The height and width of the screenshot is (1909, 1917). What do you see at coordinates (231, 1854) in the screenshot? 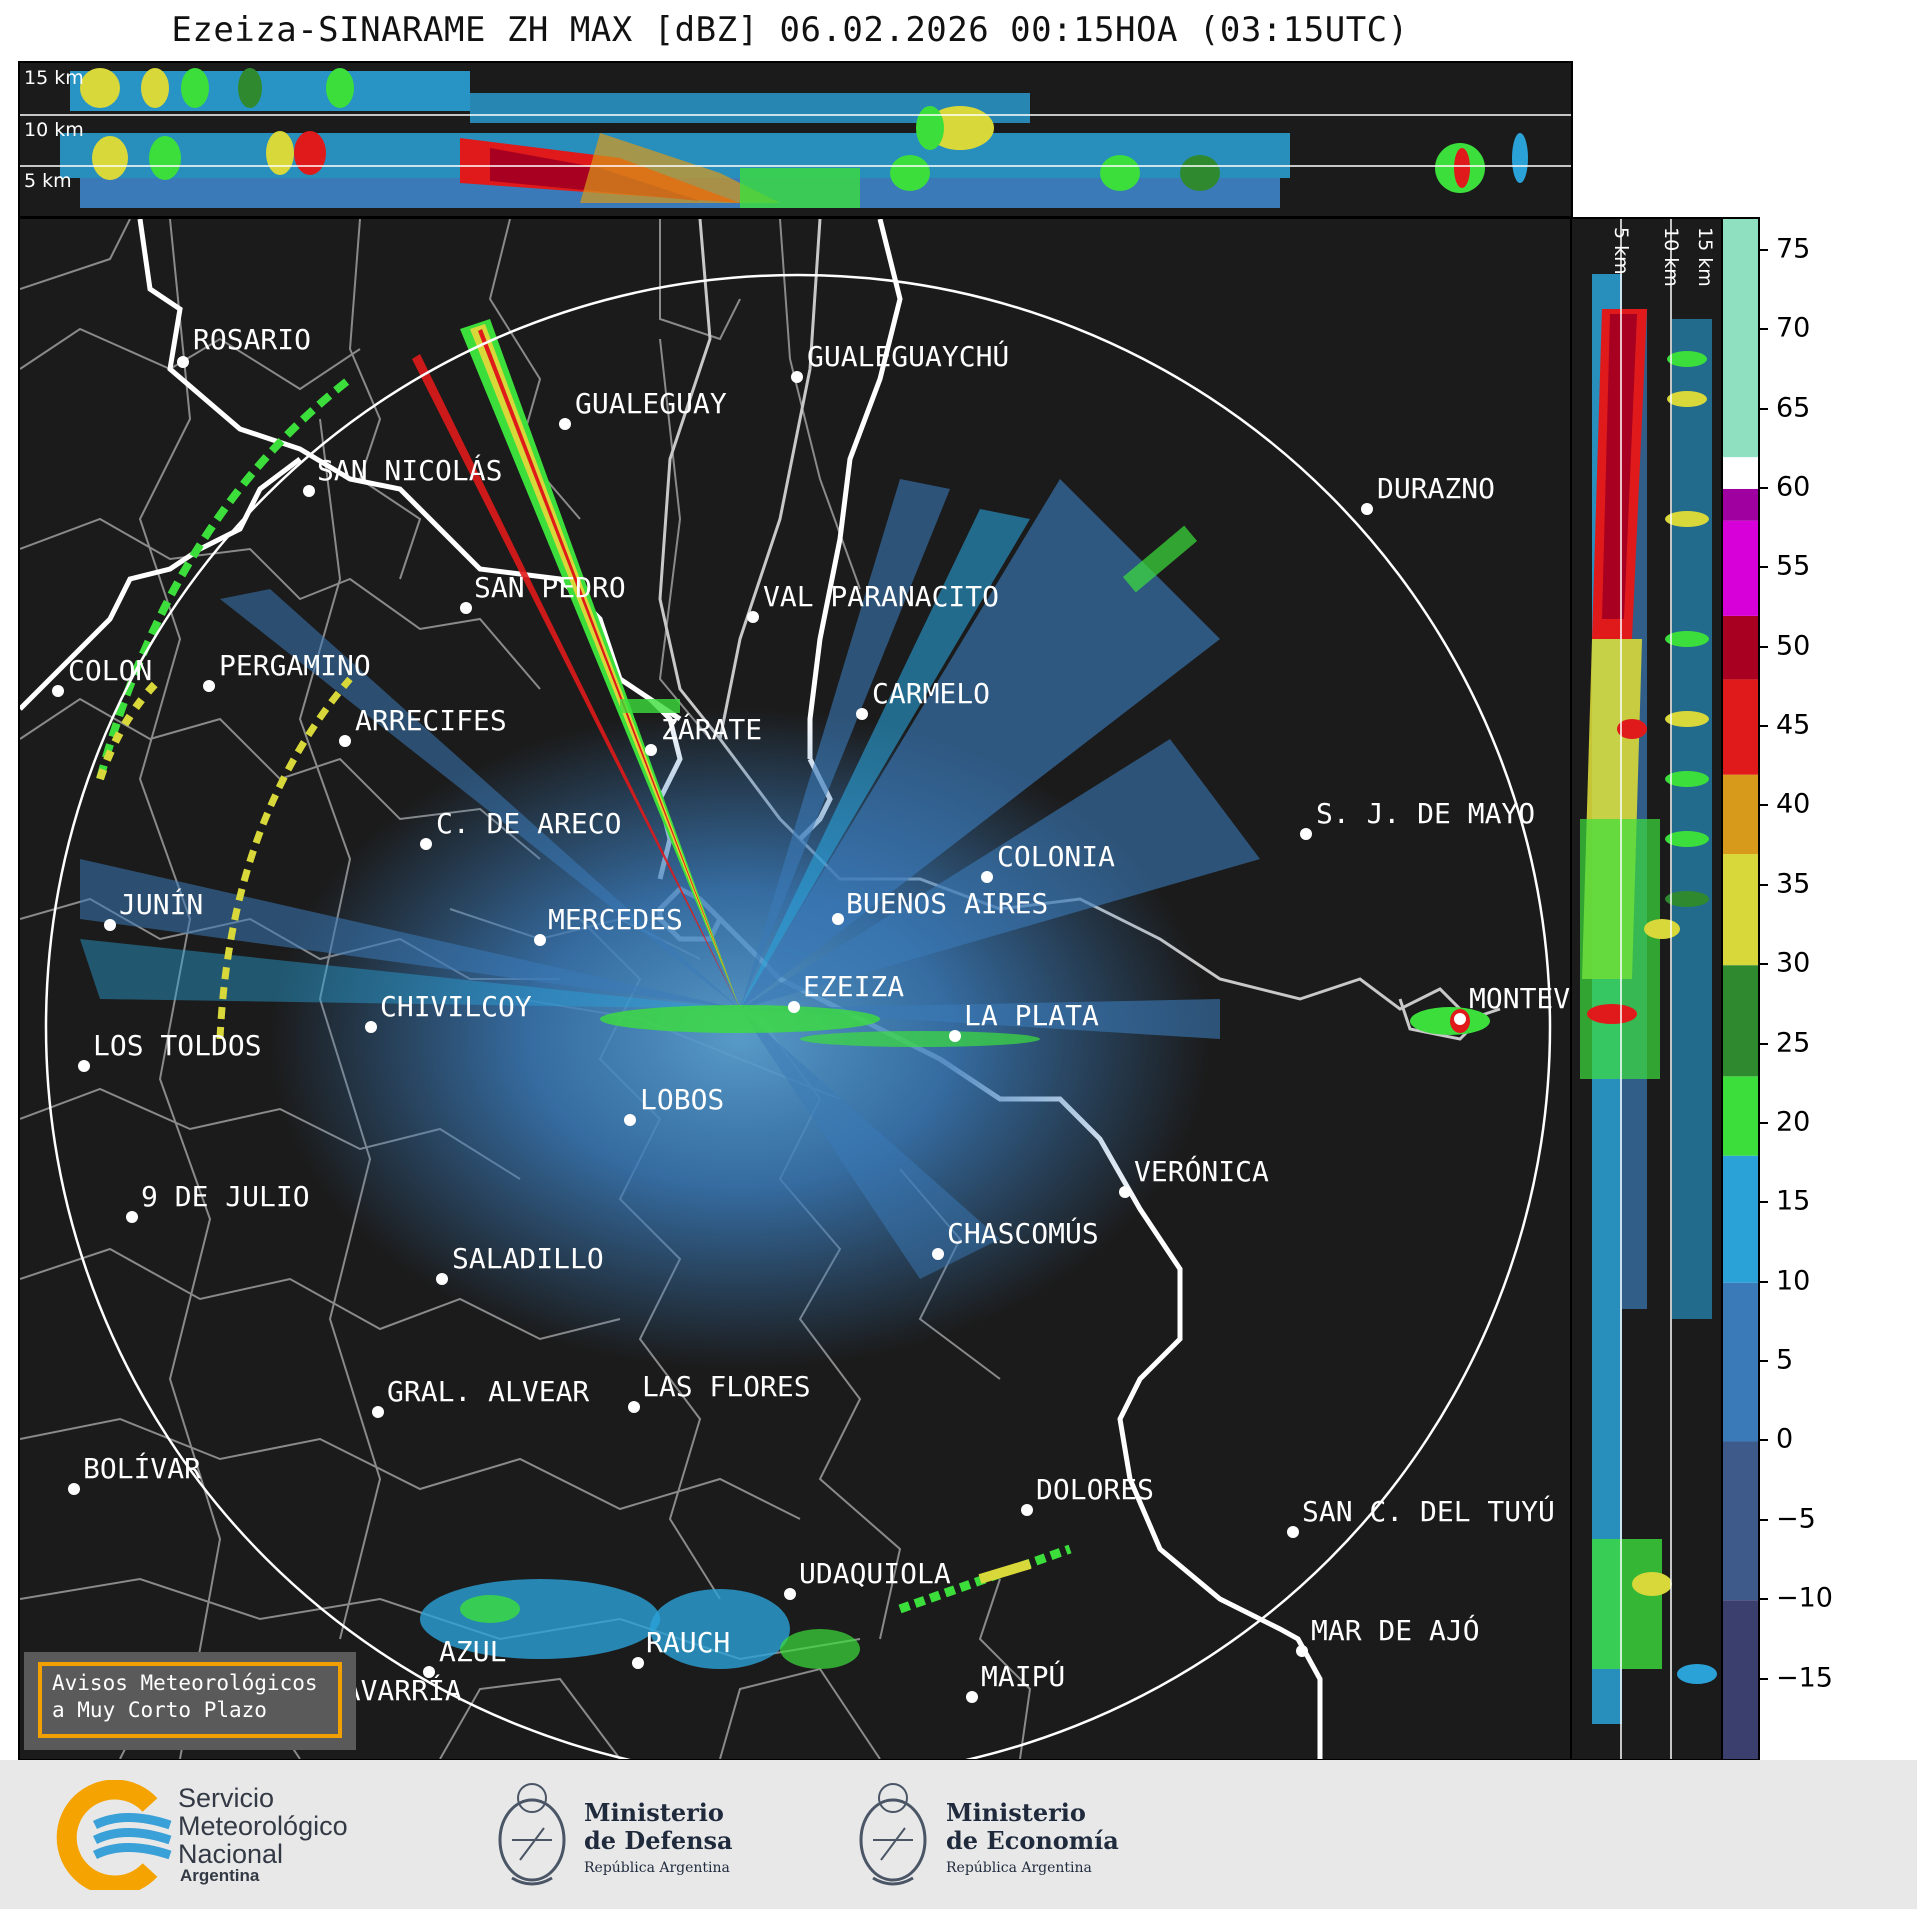
I see `smn-line-3: Nacional` at bounding box center [231, 1854].